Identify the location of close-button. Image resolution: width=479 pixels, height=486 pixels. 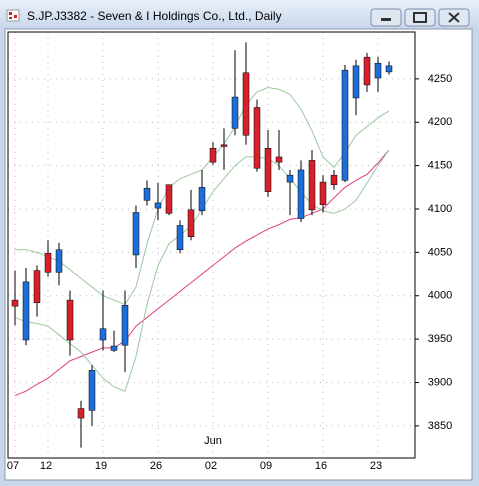
(454, 17).